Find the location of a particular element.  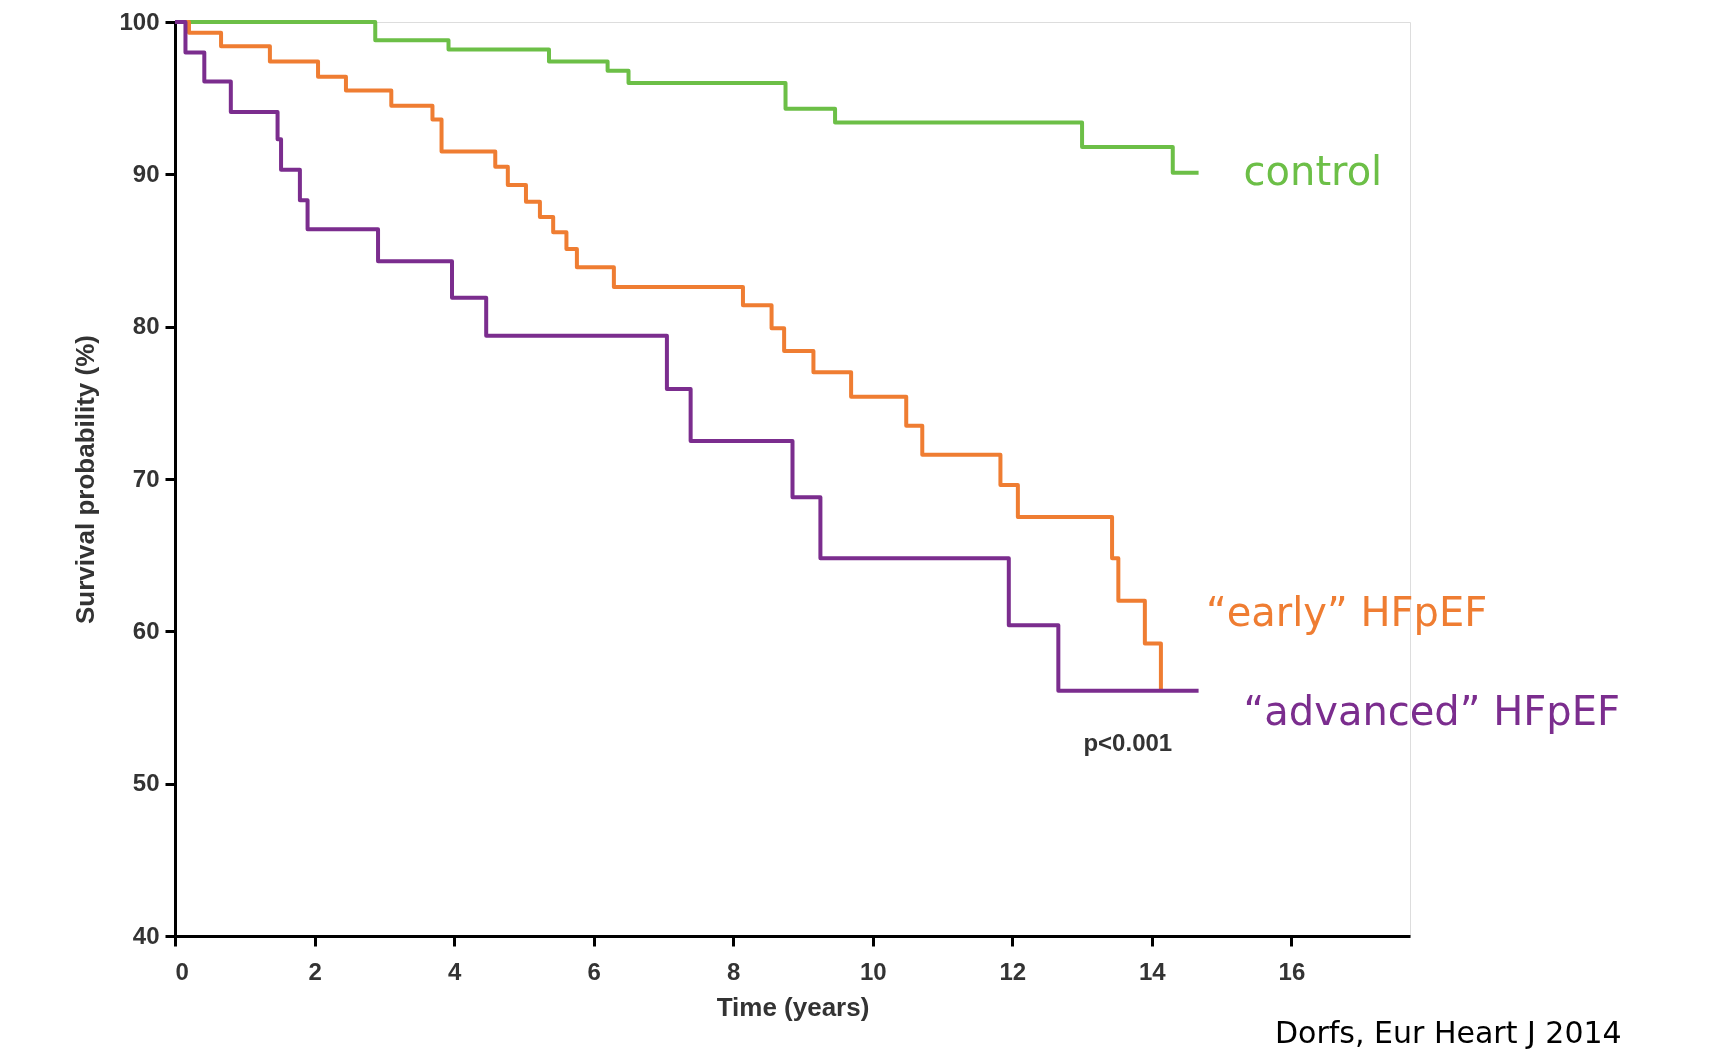

x-tick-label: 2 is located at coordinates (315, 971).